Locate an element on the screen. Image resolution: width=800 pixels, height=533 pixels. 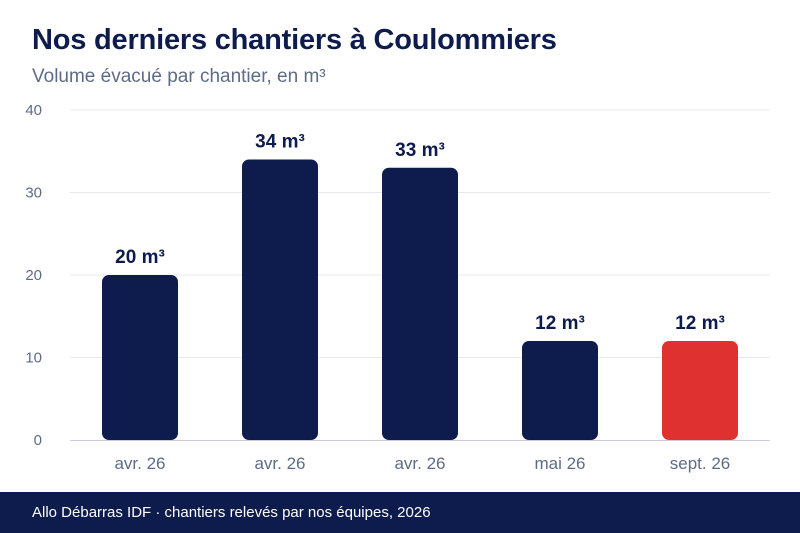
data-label: 20 m³ is located at coordinates (140, 257).